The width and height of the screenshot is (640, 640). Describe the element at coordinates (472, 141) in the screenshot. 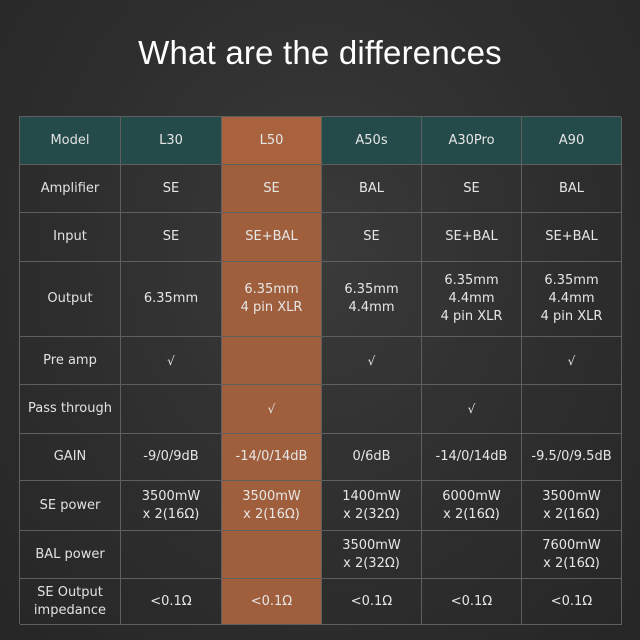

I see `header-cell-a30pro: A30Pro` at that location.